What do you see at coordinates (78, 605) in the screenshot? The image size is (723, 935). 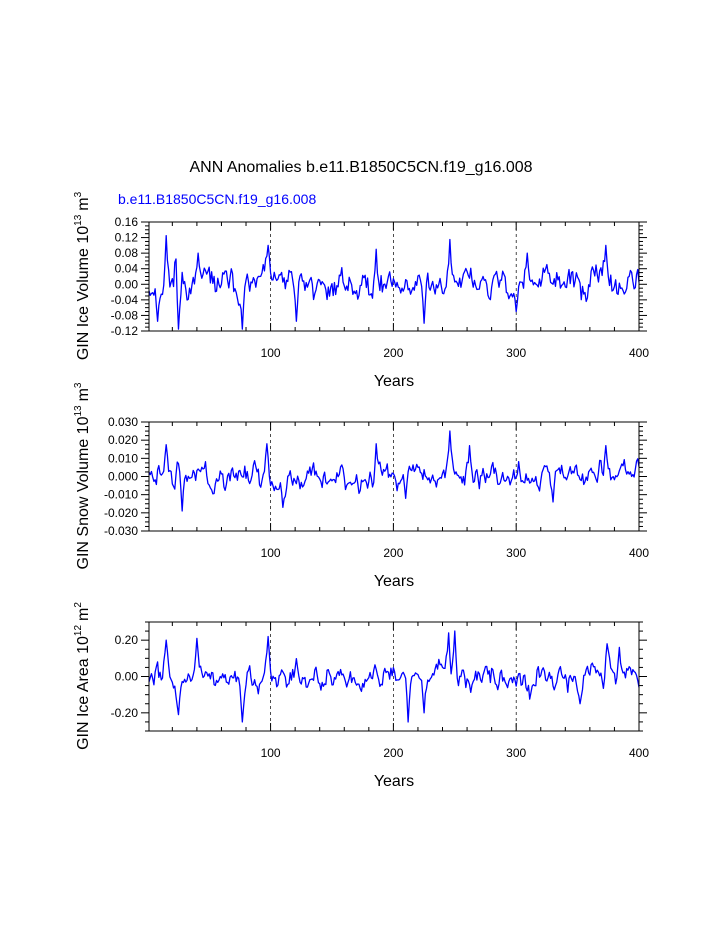 I see `y-axis-label-unit-exp: 2` at bounding box center [78, 605].